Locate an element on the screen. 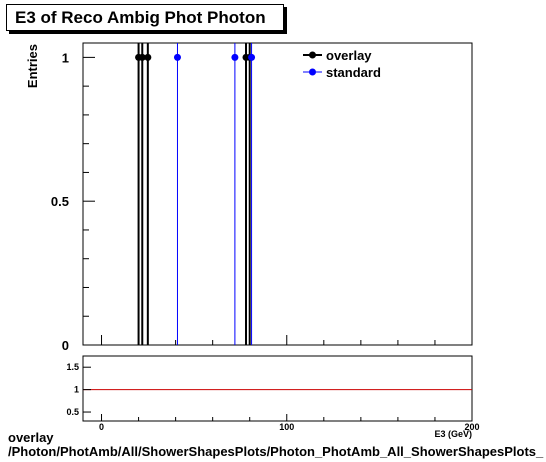 The height and width of the screenshot is (462, 546). ratio-axis-ticks: 0.5 1 1.5 0 100 200 is located at coordinates (272, 397).